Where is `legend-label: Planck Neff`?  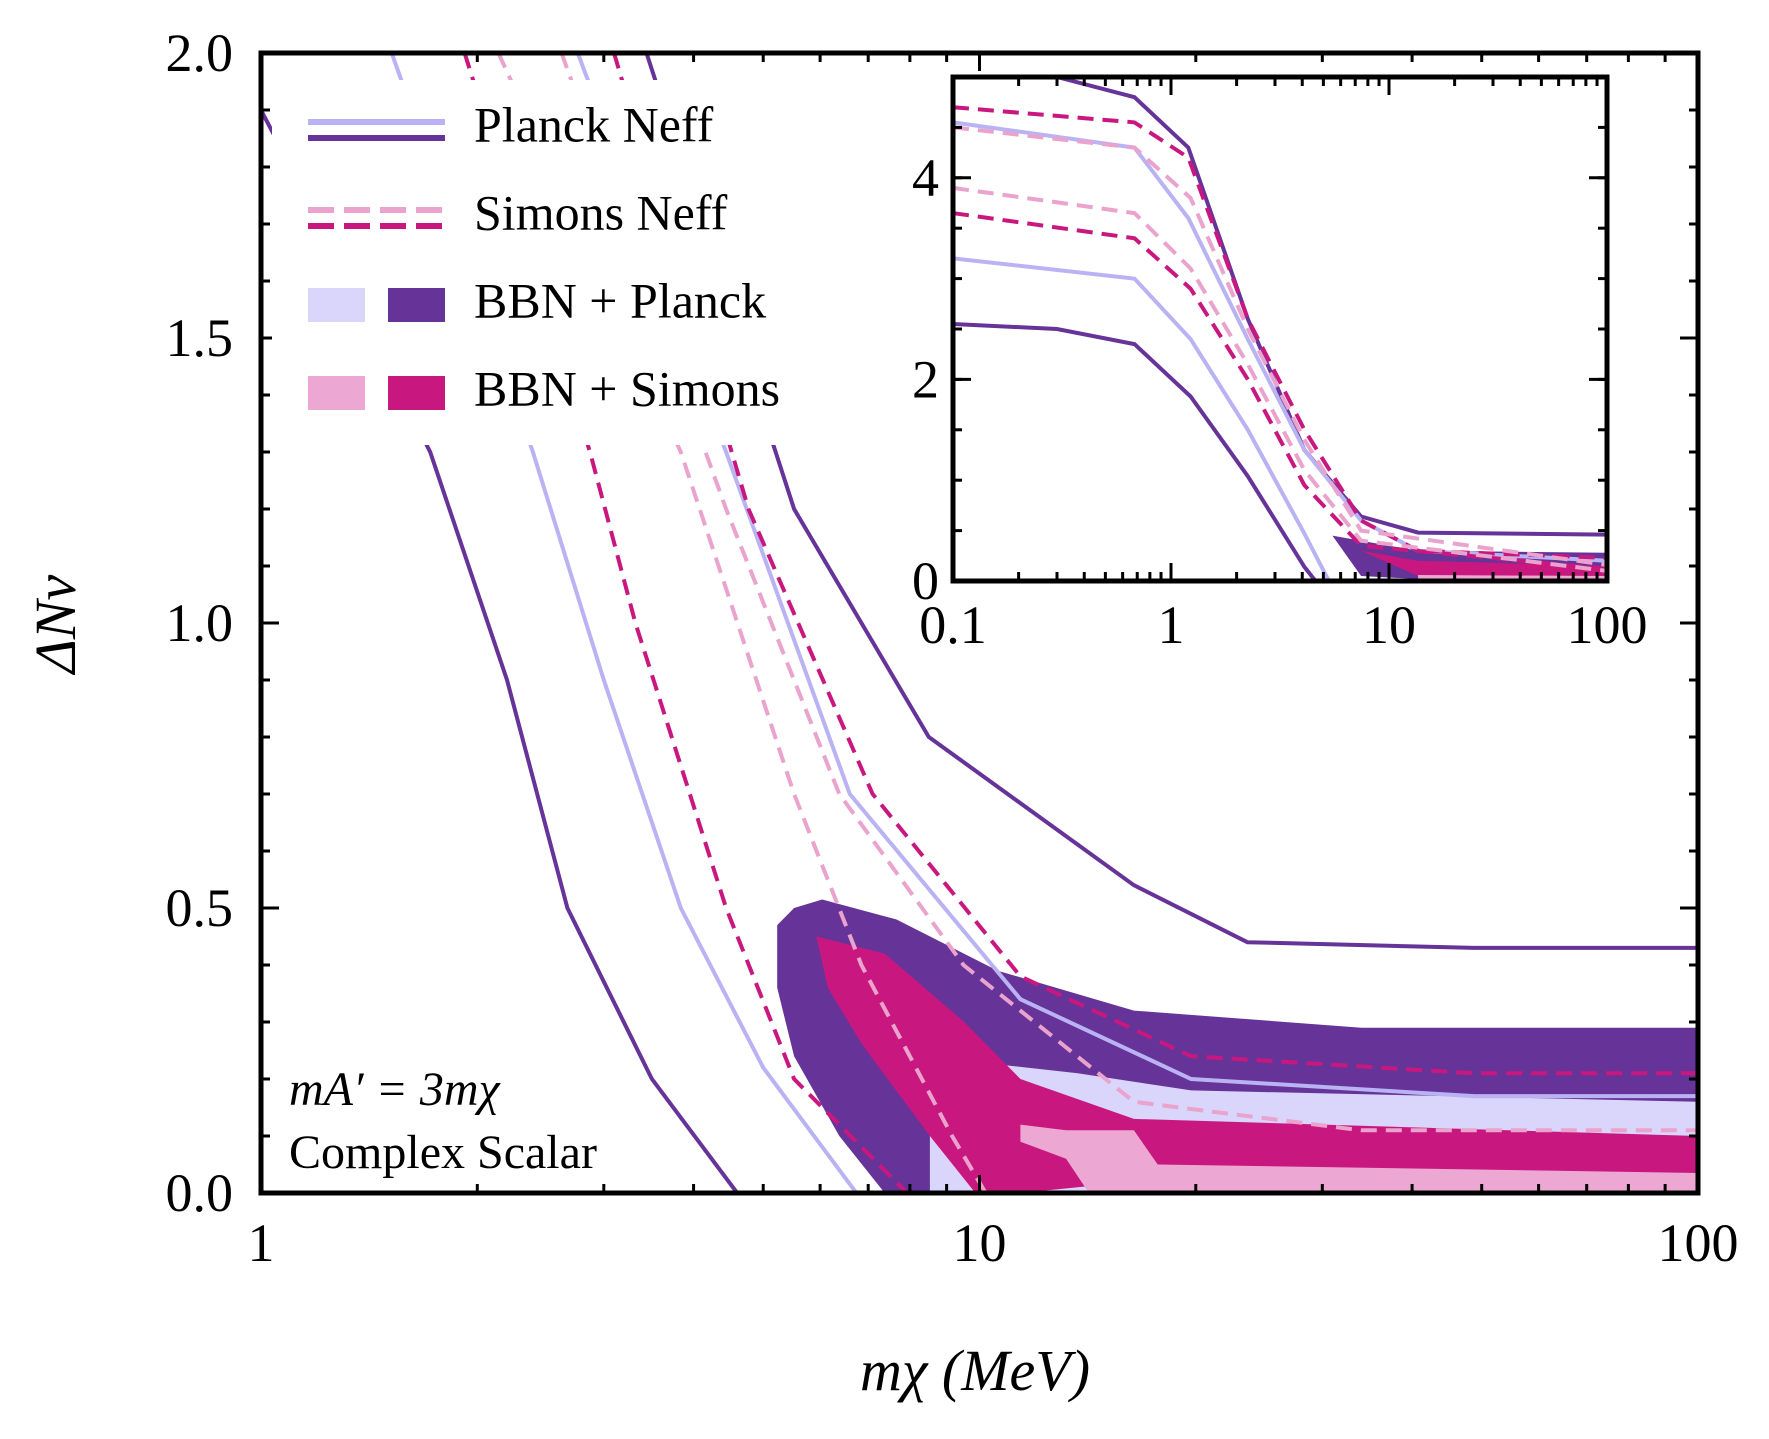 legend-label: Planck Neff is located at coordinates (594, 124).